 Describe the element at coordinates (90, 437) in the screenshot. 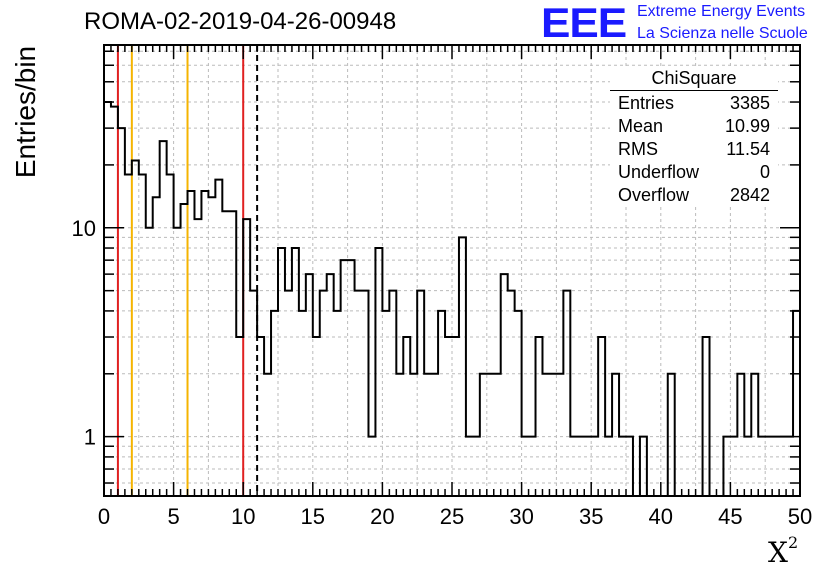

I see `y-tick-label: 1` at that location.